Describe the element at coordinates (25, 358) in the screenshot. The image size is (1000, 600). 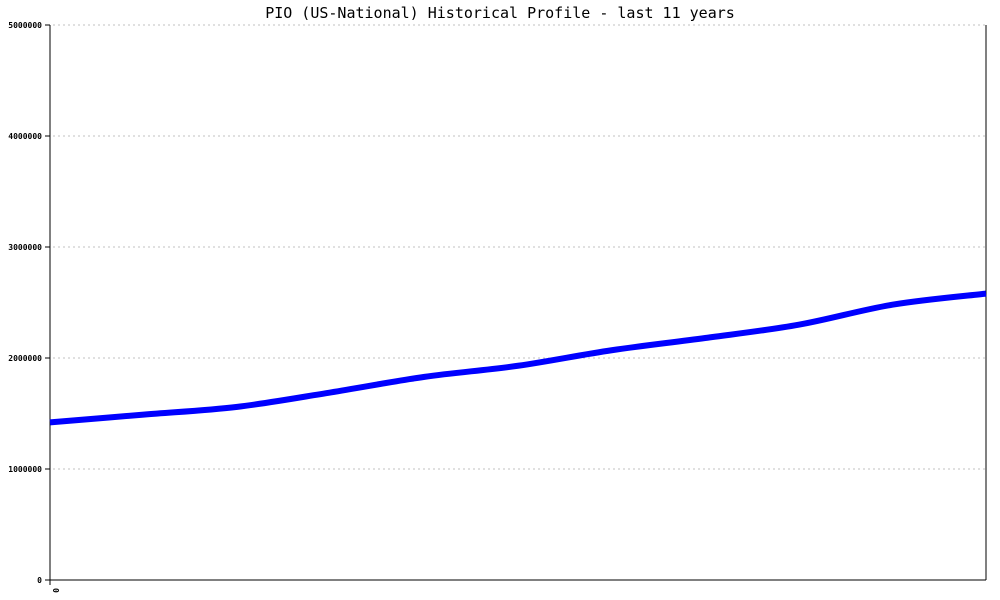
I see `y-tick-label: 2000000` at that location.